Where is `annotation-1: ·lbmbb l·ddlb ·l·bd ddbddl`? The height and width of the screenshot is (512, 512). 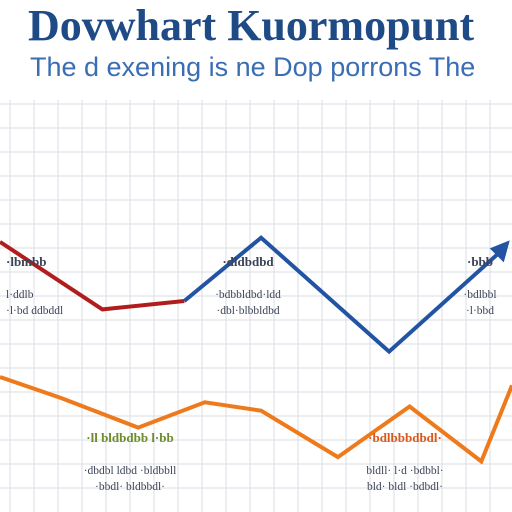
annotation-1: ·lbmbb l·ddlb ·l·bd ddbddl is located at coordinates (34, 285).